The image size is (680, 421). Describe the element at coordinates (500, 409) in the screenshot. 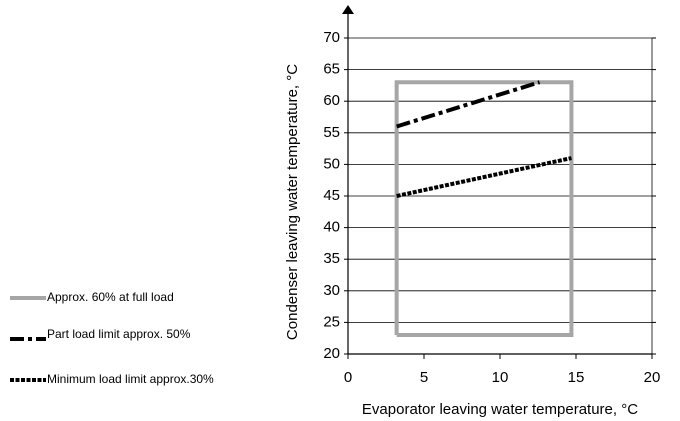

I see `x-axis-label: Evaporator leaving water temperature, °C` at that location.